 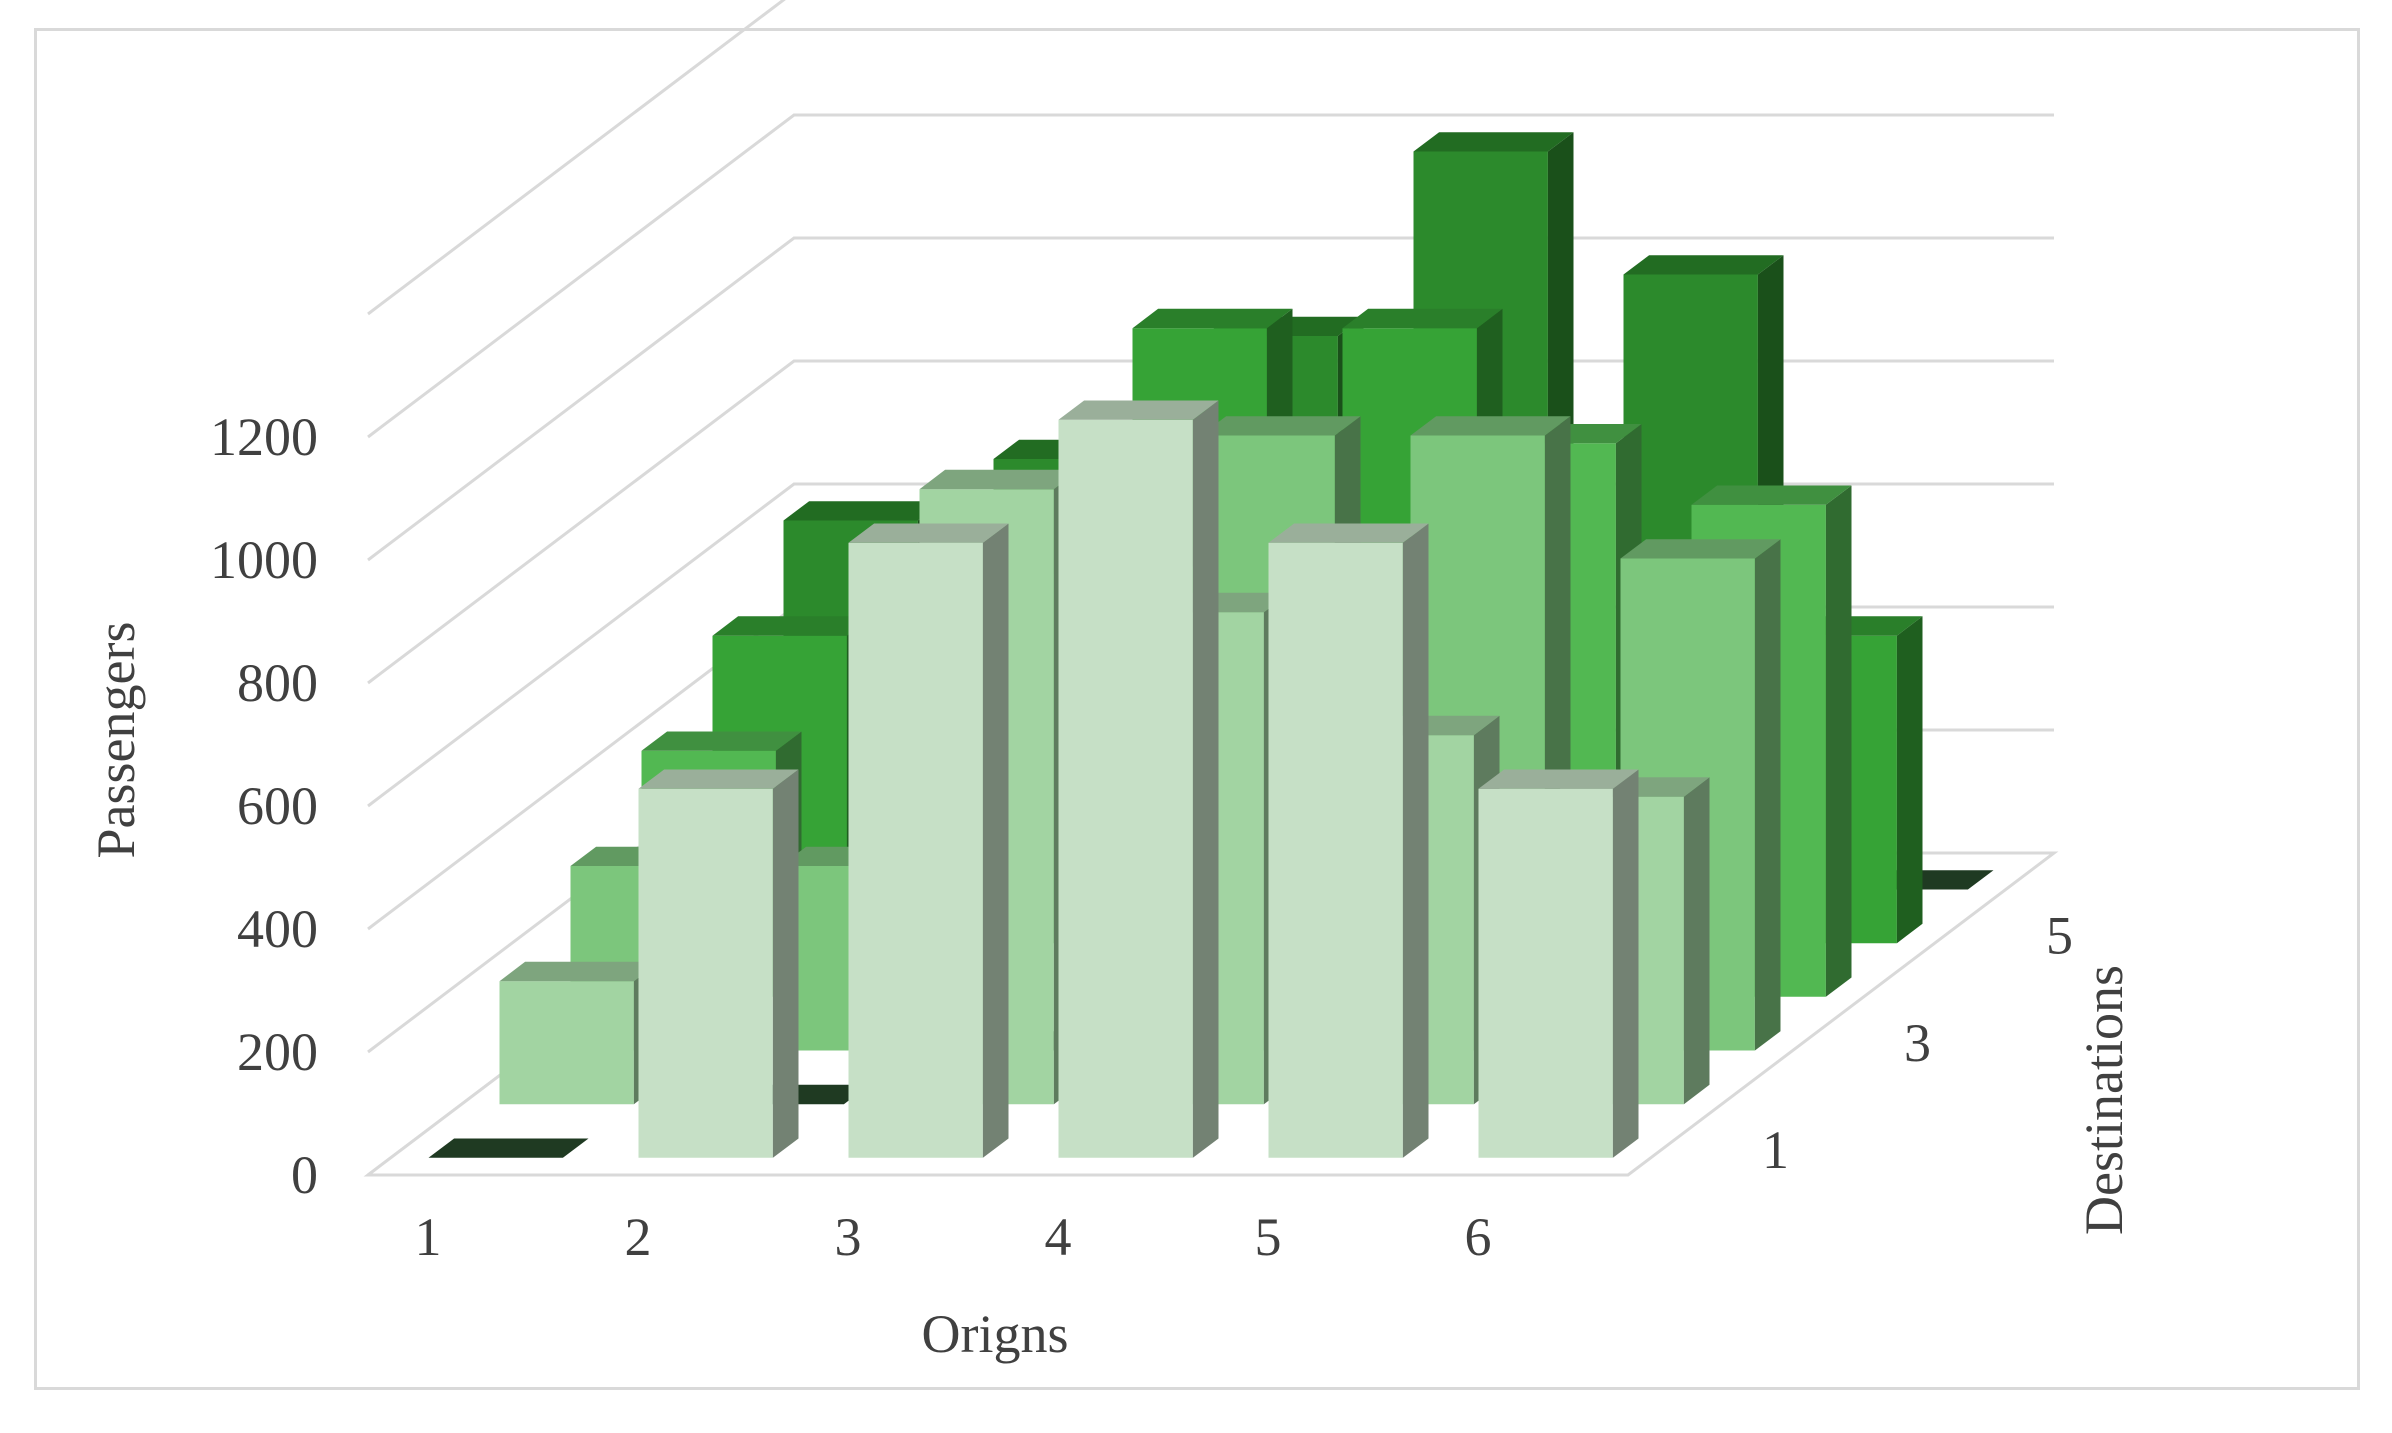 What do you see at coordinates (848, 1237) in the screenshot?
I see `x-tick-label: 3` at bounding box center [848, 1237].